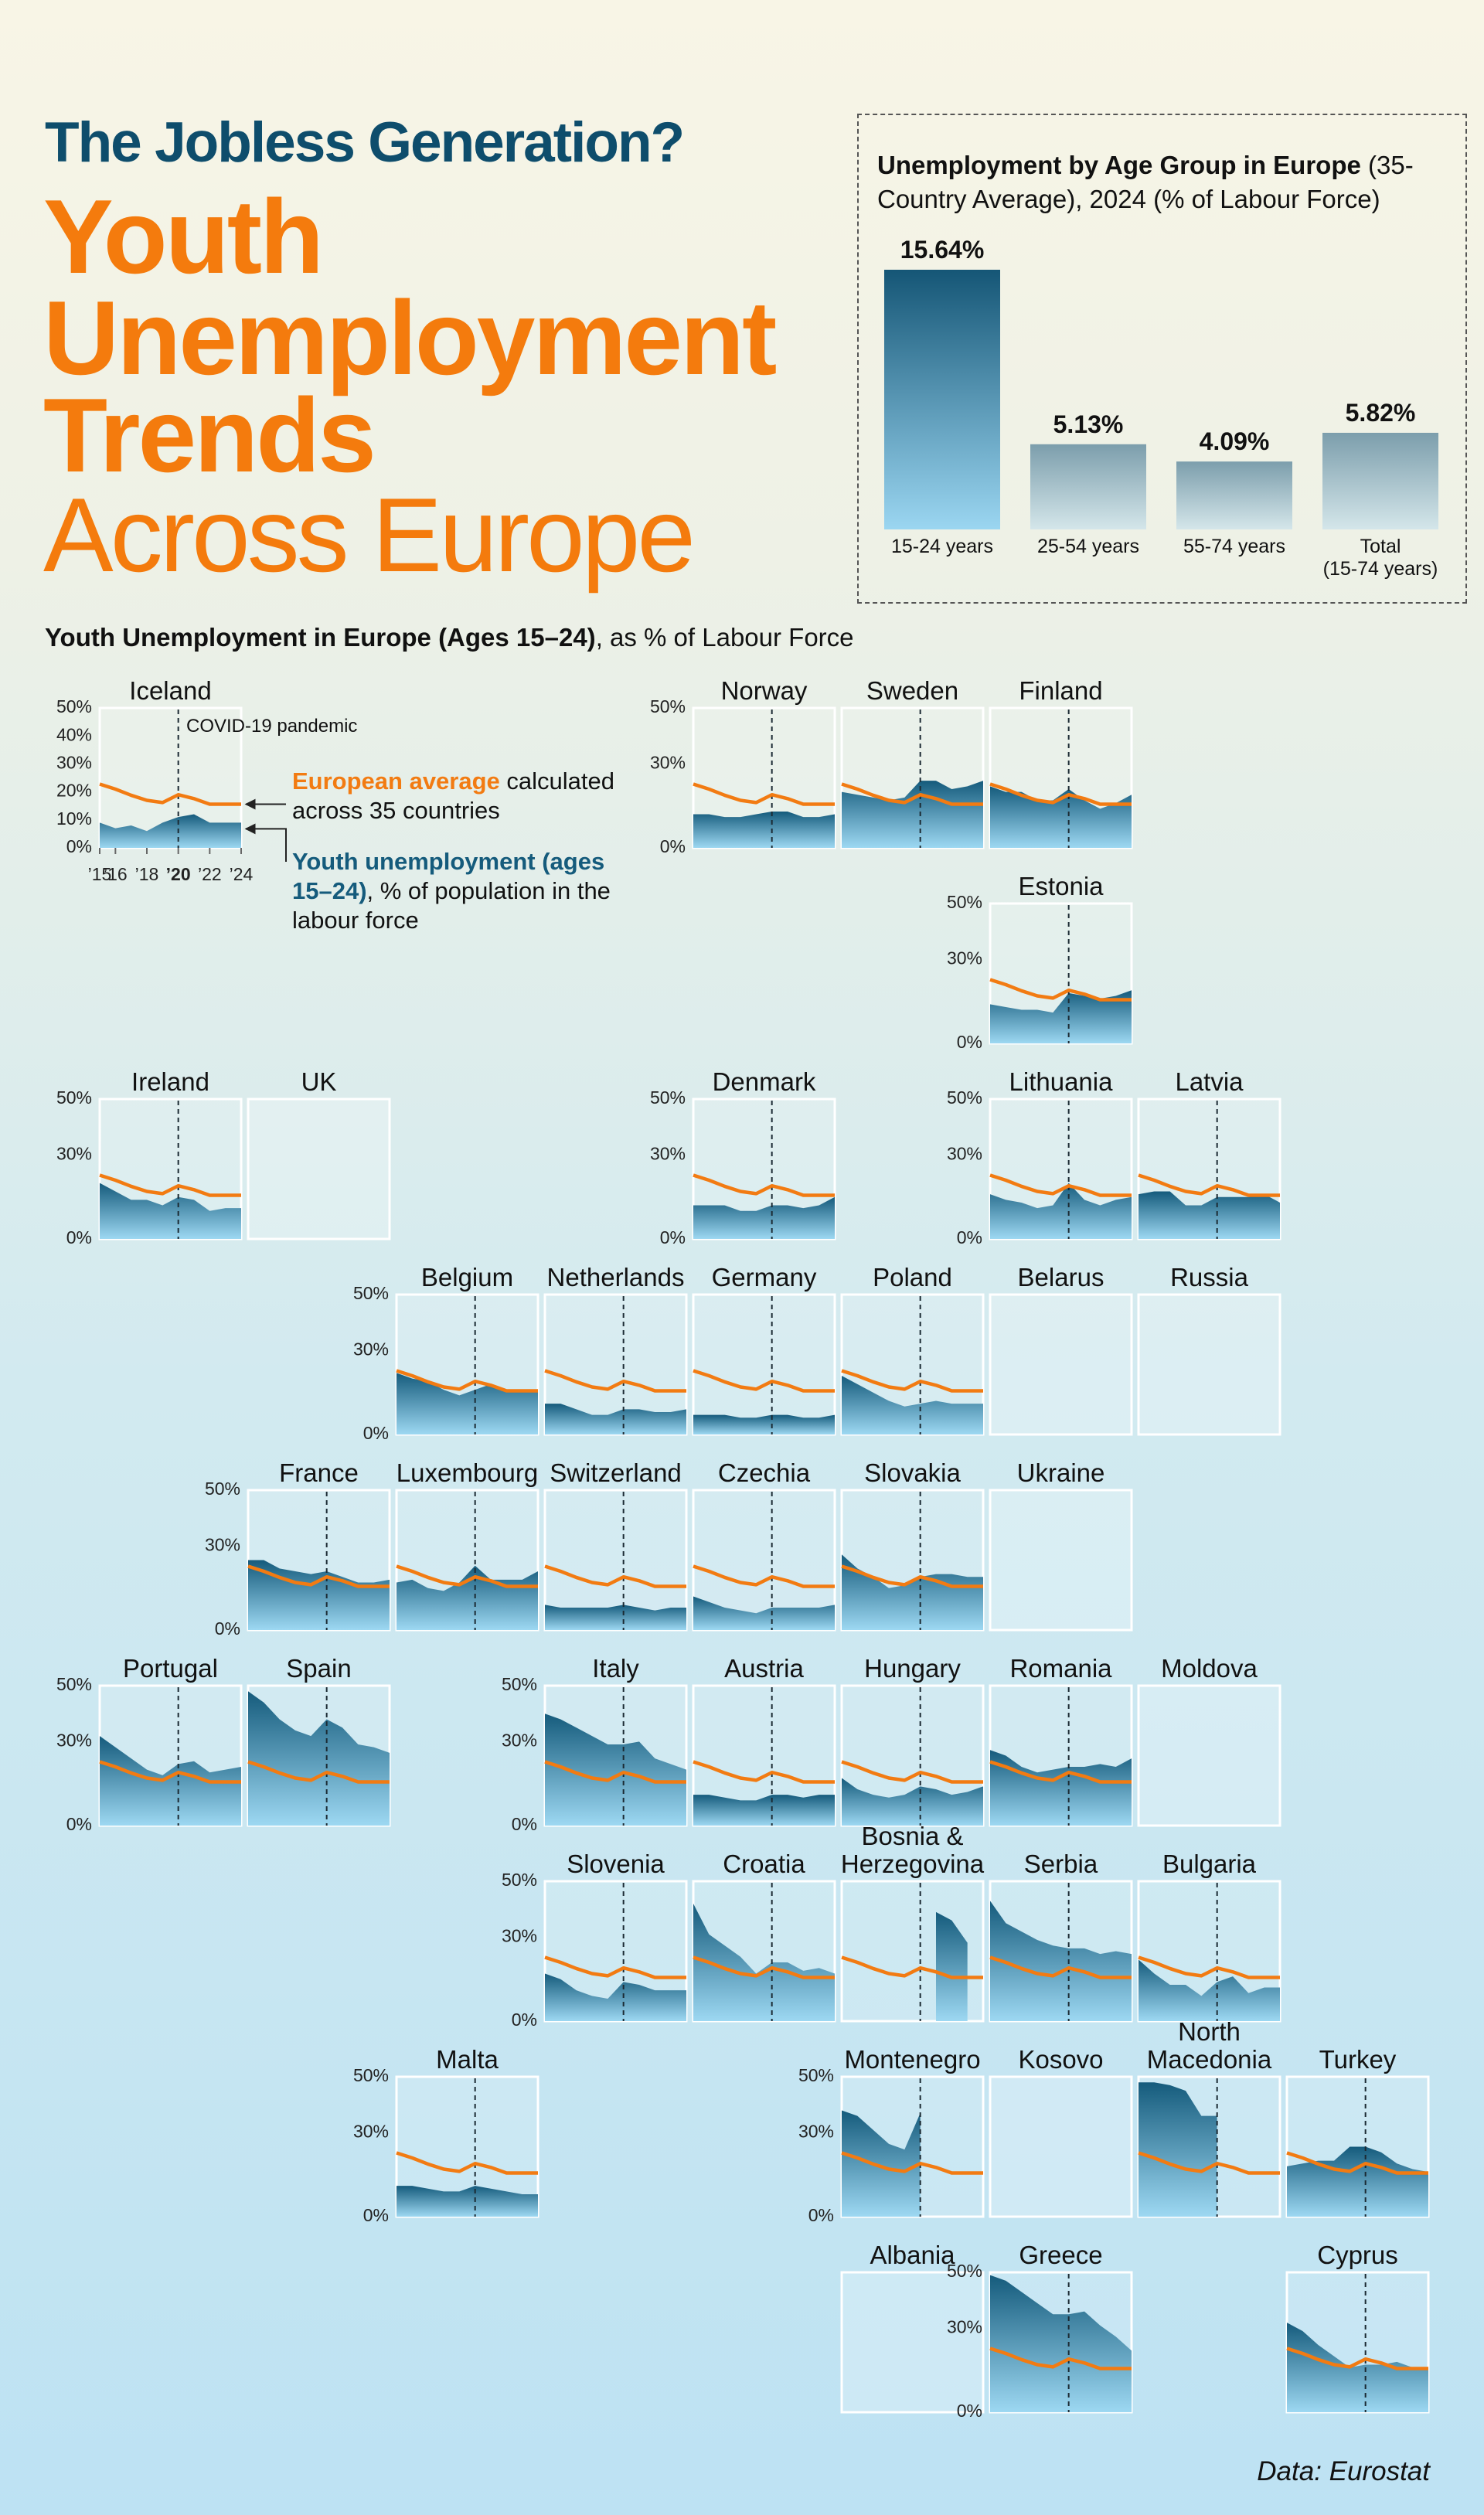 The height and width of the screenshot is (2515, 1484). Describe the element at coordinates (912, 690) in the screenshot. I see `country-name: Sweden` at that location.